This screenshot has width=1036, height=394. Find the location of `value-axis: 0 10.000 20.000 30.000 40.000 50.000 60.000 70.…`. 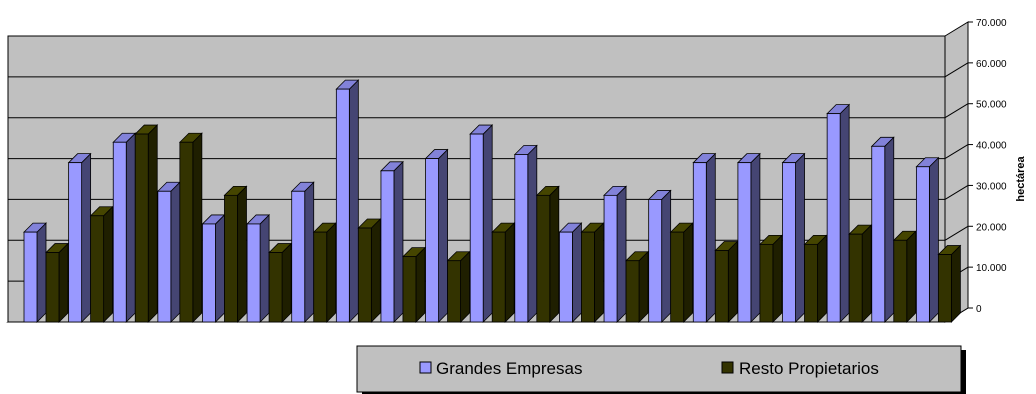

value-axis: 0 10.000 20.000 30.000 40.000 50.000 60.000 70.… is located at coordinates (987, 166).